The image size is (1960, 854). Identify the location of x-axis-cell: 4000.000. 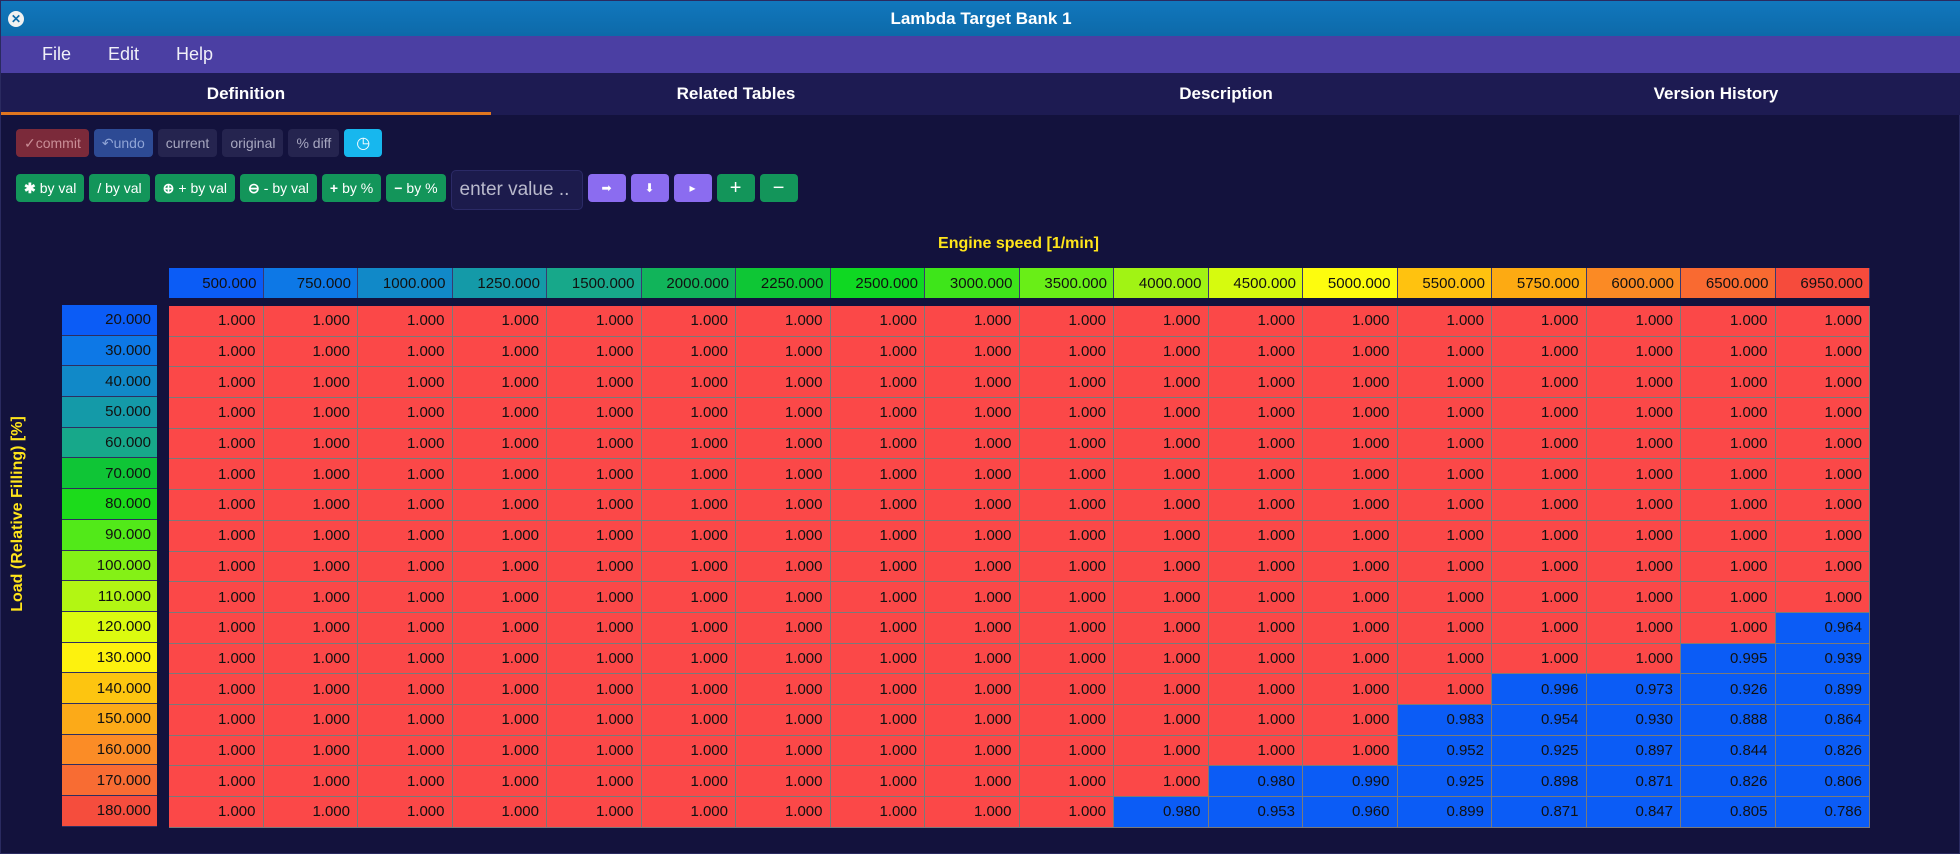
(1161, 283).